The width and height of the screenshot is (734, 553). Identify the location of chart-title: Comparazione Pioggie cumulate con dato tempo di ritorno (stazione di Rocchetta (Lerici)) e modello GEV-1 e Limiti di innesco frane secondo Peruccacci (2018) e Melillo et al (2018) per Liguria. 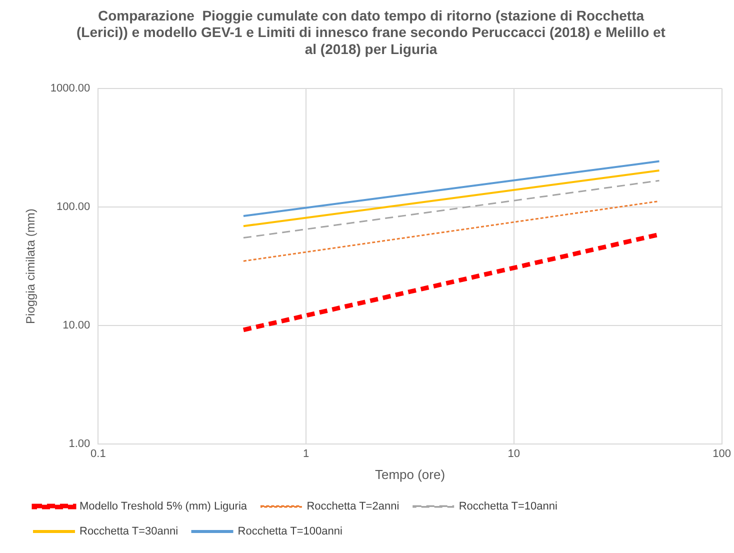
(371, 32).